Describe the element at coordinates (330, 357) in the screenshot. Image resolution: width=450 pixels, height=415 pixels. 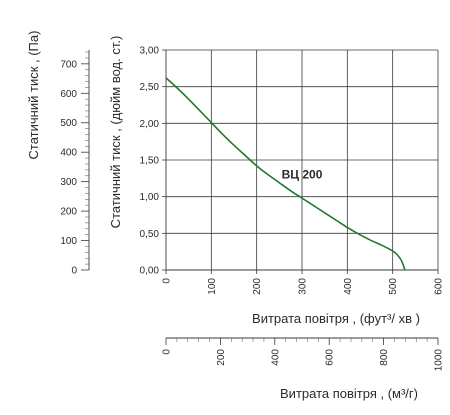
I see `secondary-x-tick-label: 600` at that location.